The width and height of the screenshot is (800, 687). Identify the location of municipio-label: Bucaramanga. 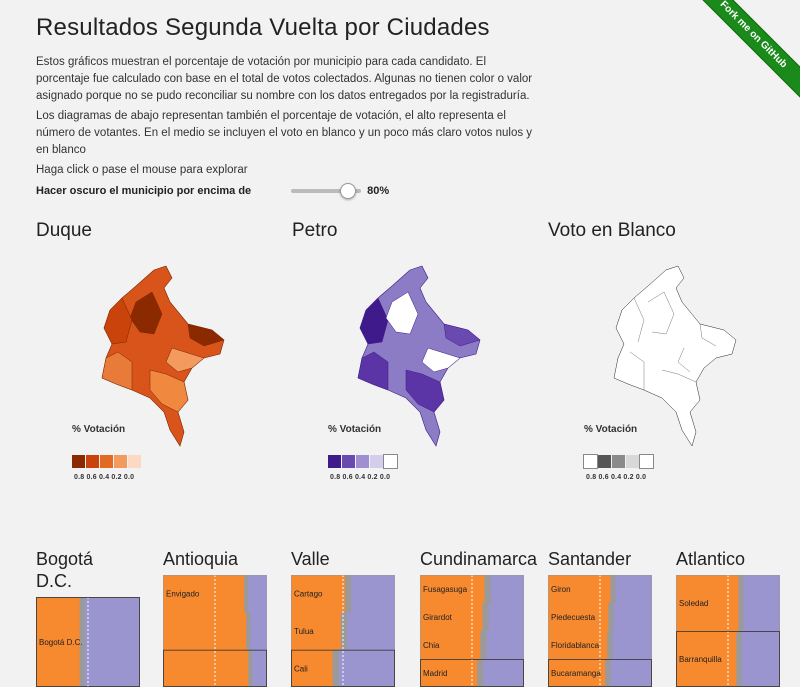
(576, 673).